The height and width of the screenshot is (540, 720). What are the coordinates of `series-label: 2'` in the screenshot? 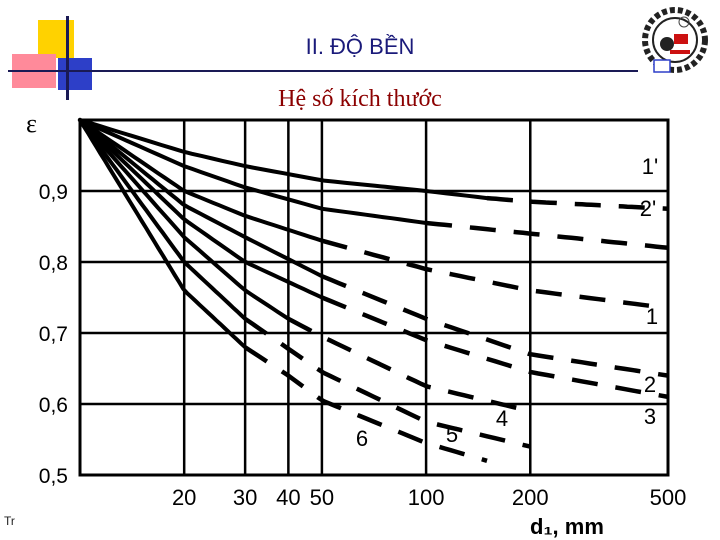 It's located at (648, 208).